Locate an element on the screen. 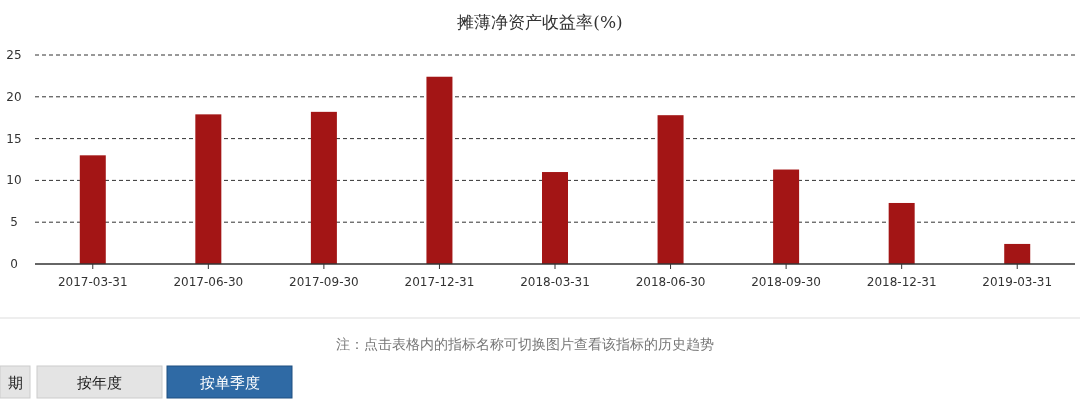  x-tick-label: 2017-12-31 is located at coordinates (439, 282).